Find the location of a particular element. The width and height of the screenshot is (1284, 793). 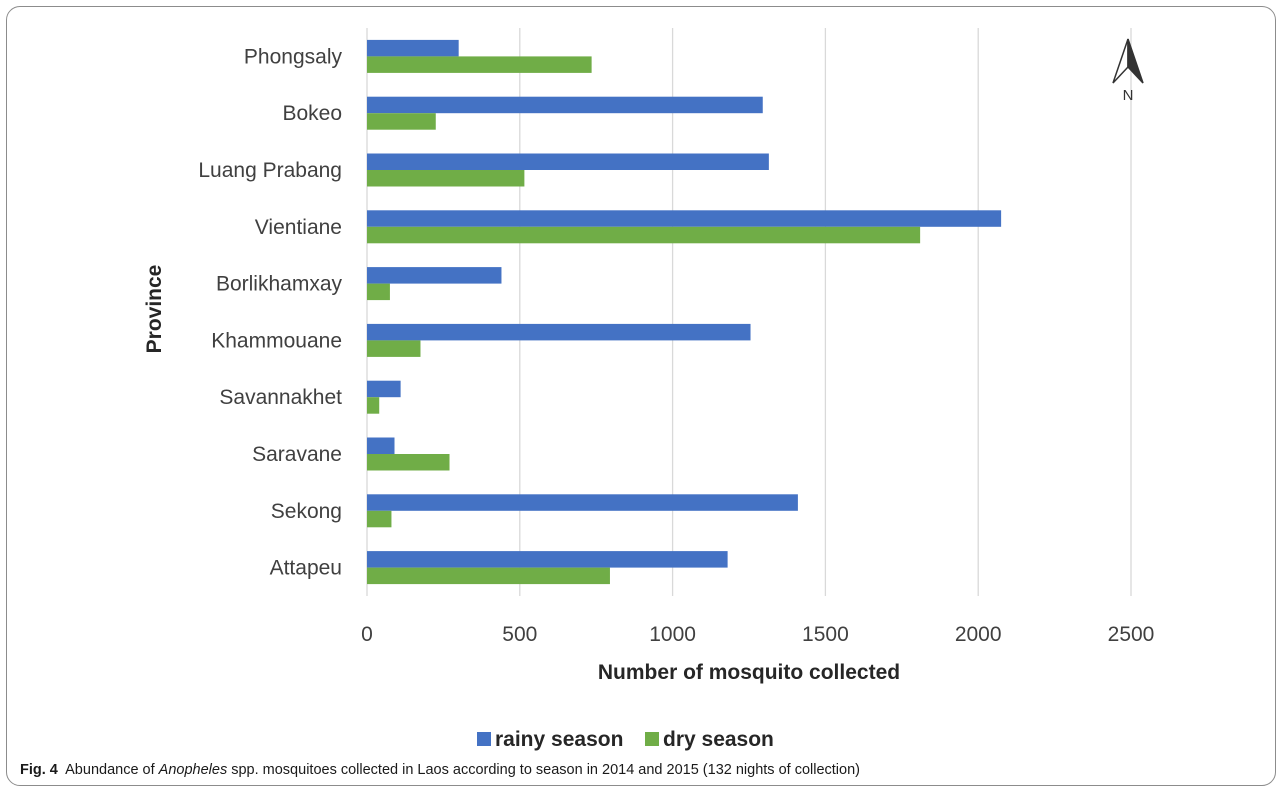

bar-dry-season-phongsaly is located at coordinates (479, 64).